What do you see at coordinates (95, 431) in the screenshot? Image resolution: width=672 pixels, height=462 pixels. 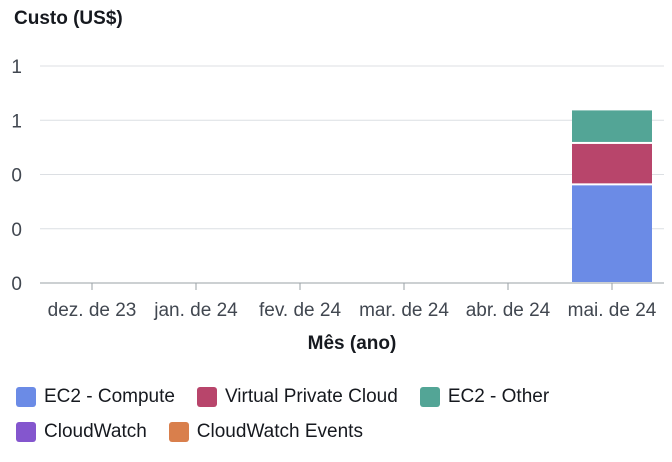 I see `legend-label: CloudWatch` at bounding box center [95, 431].